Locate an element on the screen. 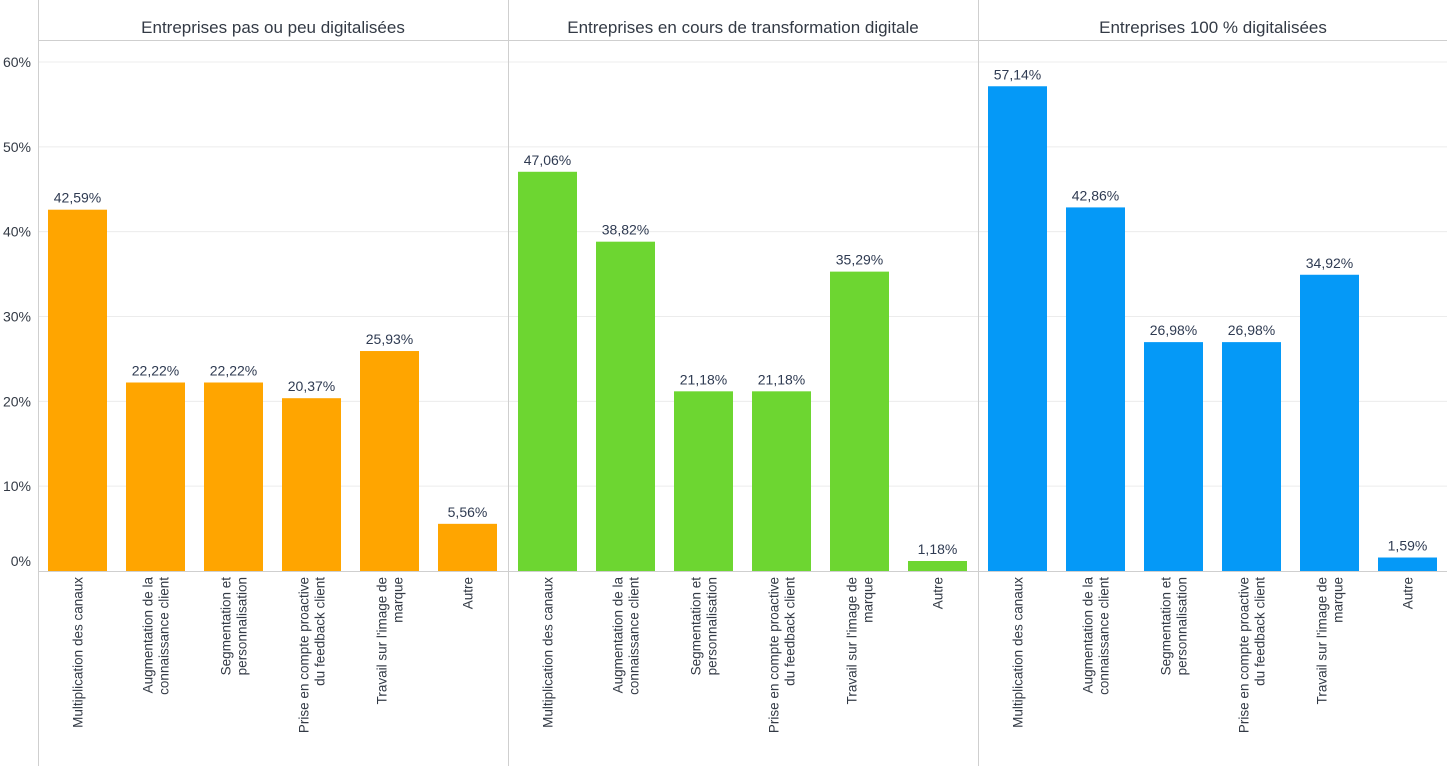  bar-value-label: 42,86% is located at coordinates (1095, 195).